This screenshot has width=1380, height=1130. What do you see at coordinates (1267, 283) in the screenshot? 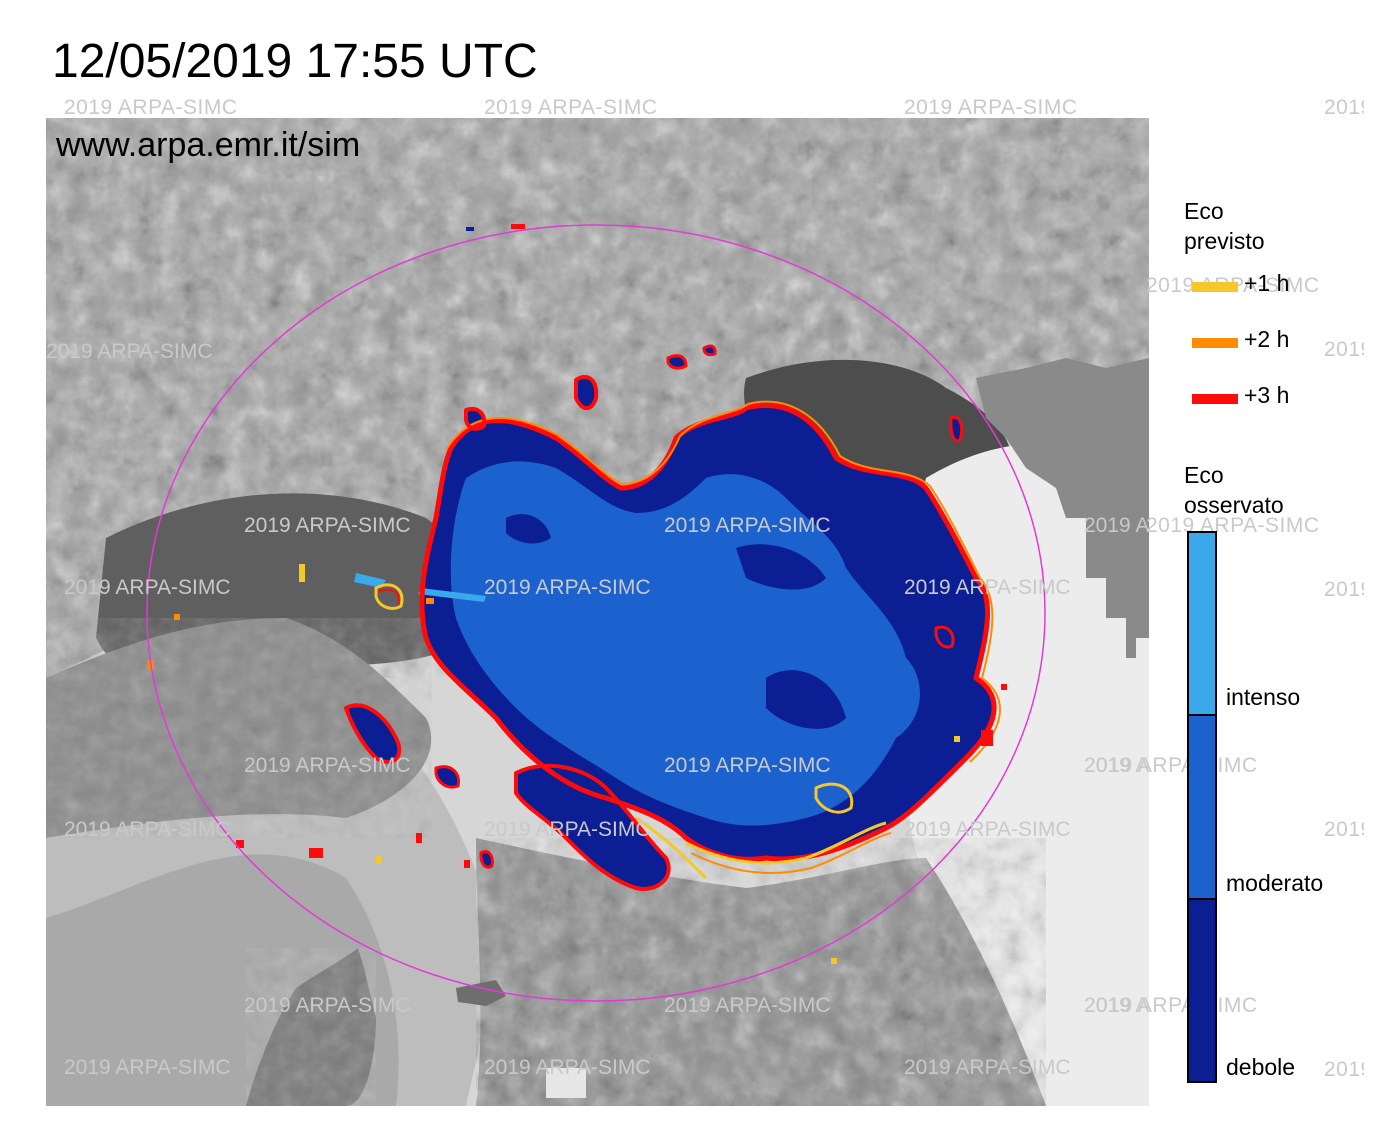
I see `forecast-label: +1 h` at bounding box center [1267, 283].